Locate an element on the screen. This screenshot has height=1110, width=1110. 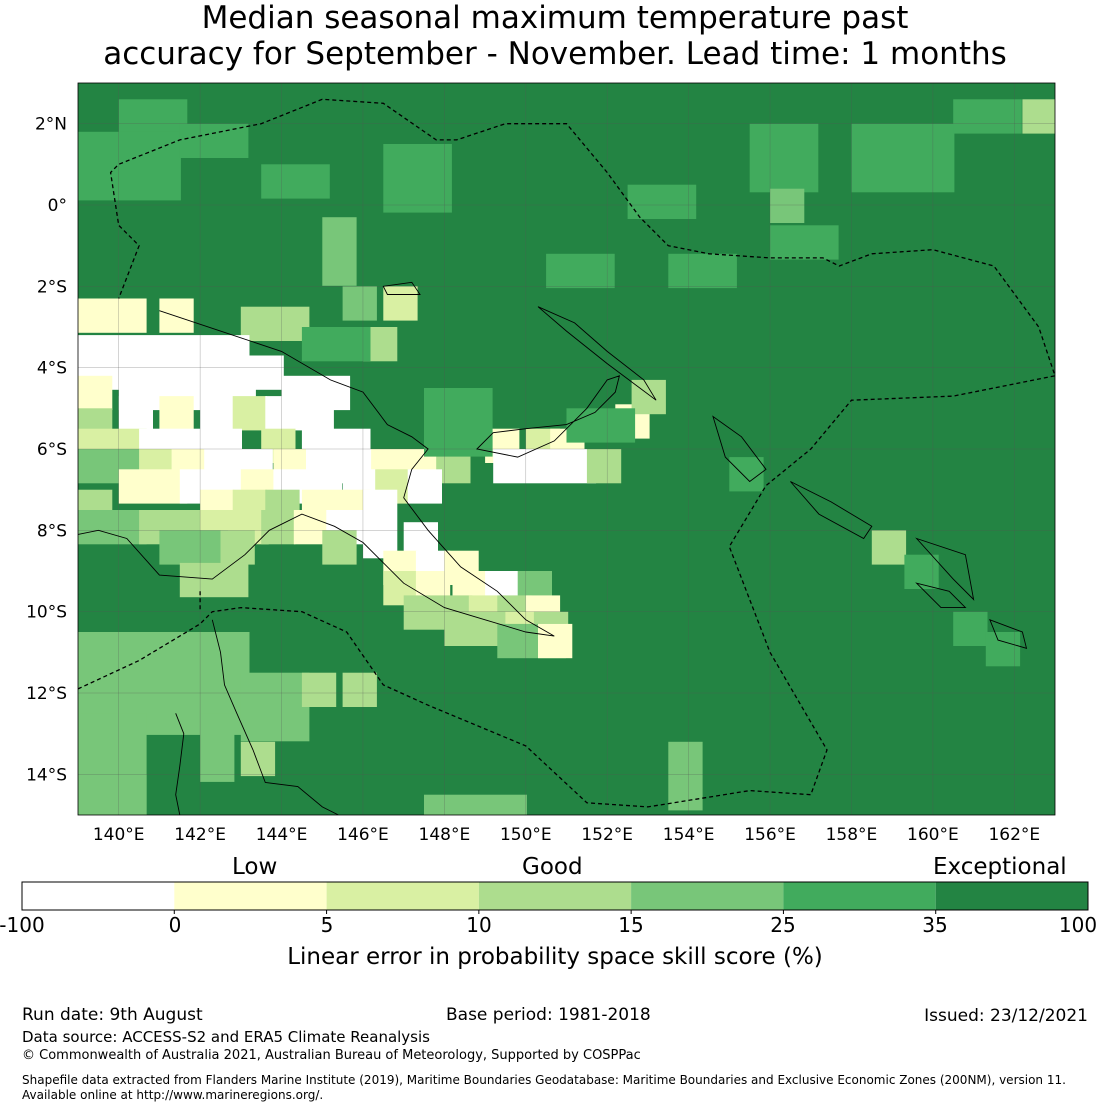
category-good: Good is located at coordinates (552, 867).